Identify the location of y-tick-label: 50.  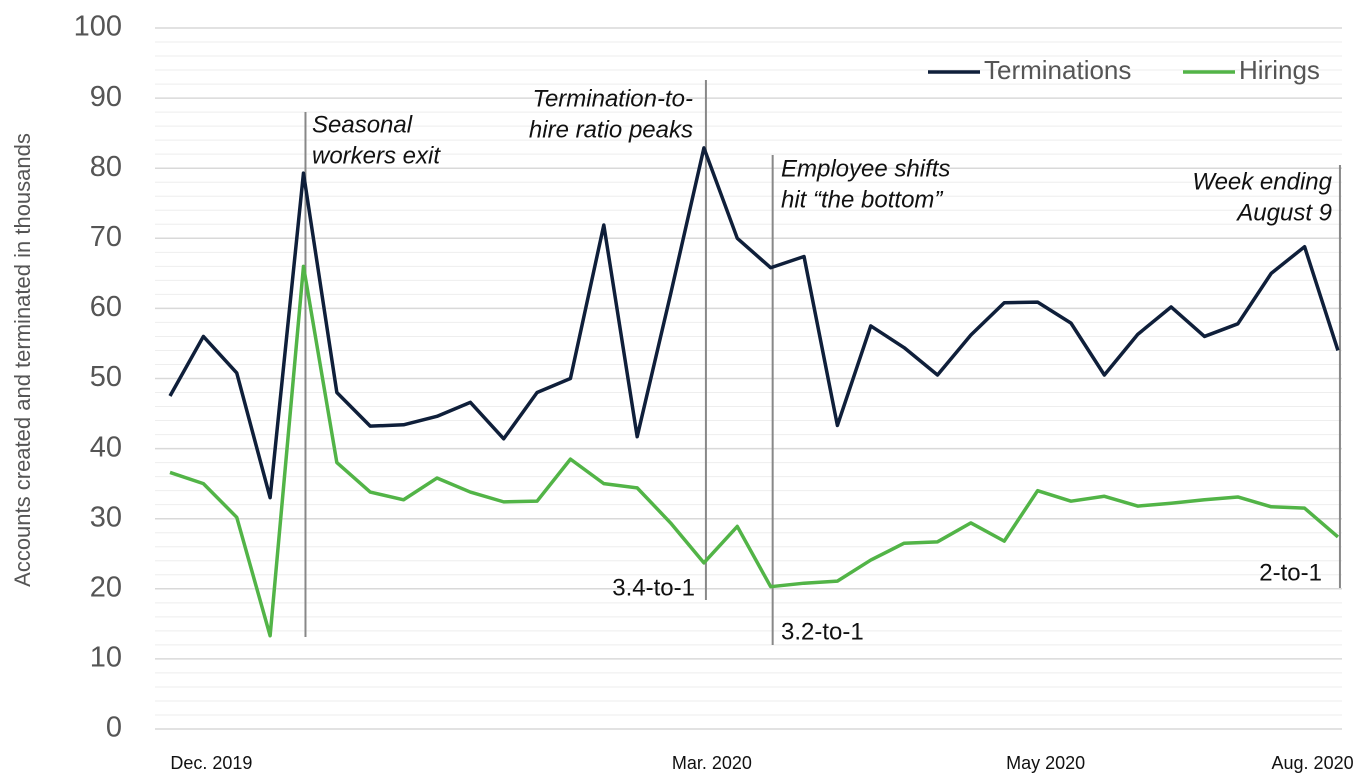
(106, 377).